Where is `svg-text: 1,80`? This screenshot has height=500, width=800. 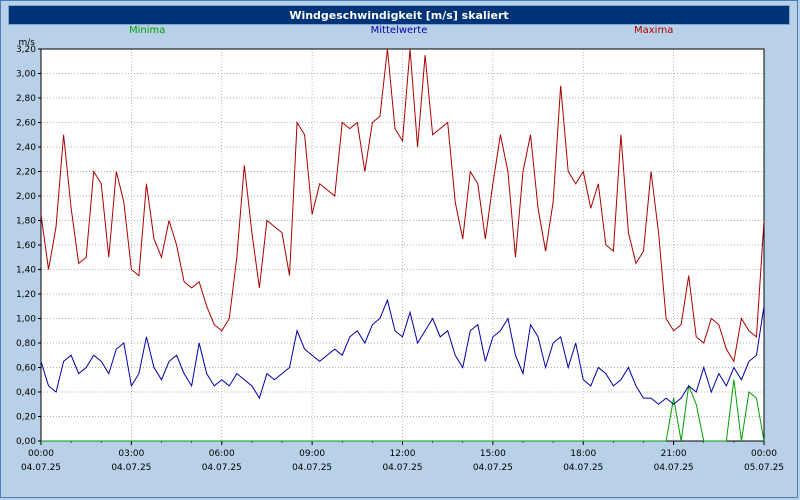 svg-text: 1,80 is located at coordinates (26, 222).